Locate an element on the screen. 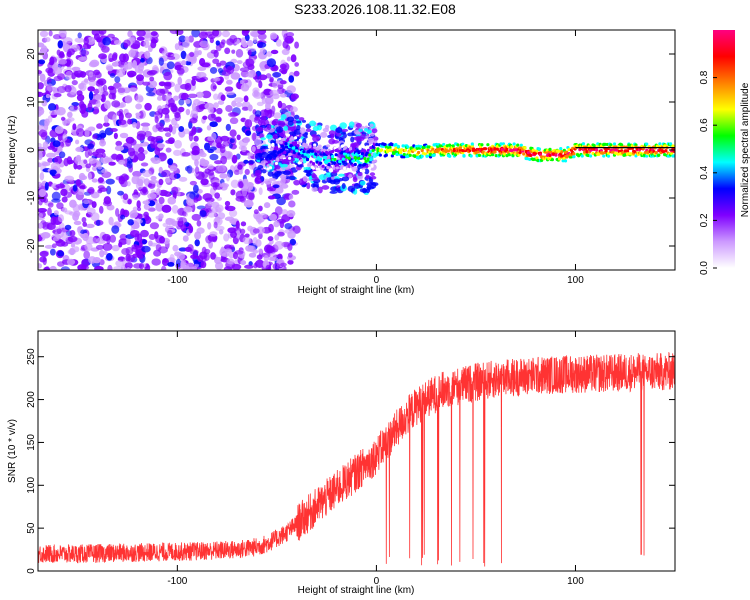 This screenshot has width=750, height=600. colorbar-label: Normalized spectral amplitude is located at coordinates (745, 149).